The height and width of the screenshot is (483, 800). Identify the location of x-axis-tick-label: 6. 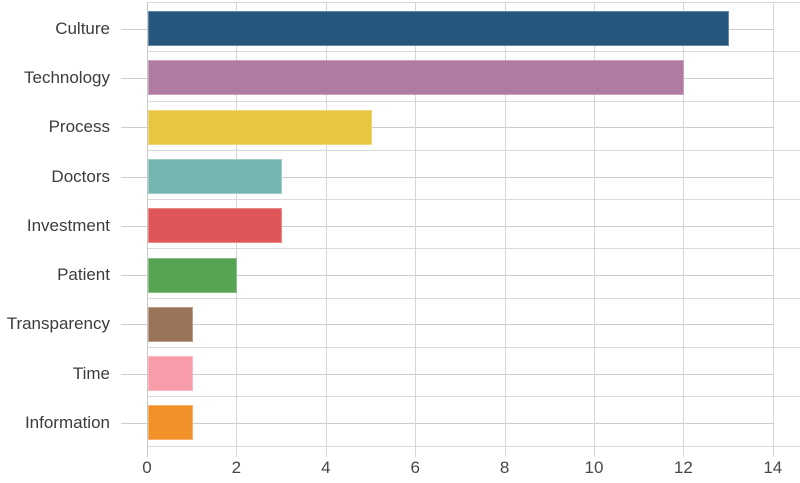
(415, 467).